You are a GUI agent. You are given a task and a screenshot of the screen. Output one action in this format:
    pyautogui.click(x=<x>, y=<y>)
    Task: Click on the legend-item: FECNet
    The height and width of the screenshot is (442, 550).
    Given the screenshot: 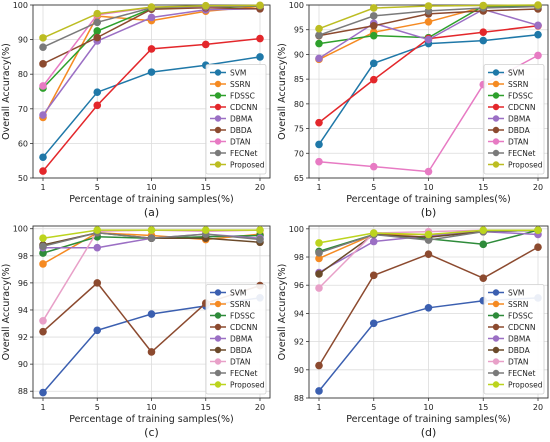 What is the action you would take?
    pyautogui.click(x=234, y=153)
    